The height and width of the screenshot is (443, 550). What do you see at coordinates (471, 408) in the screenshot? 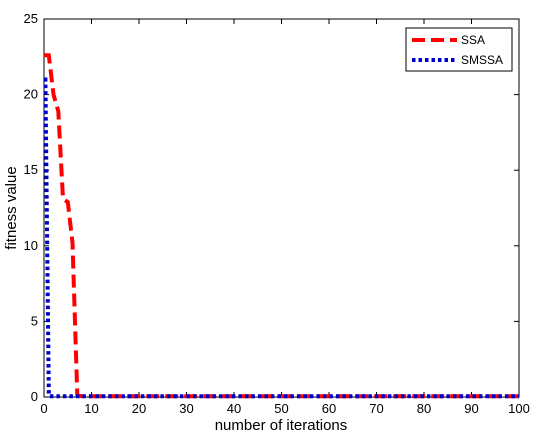
I see `x-tick-label: 90` at bounding box center [471, 408].